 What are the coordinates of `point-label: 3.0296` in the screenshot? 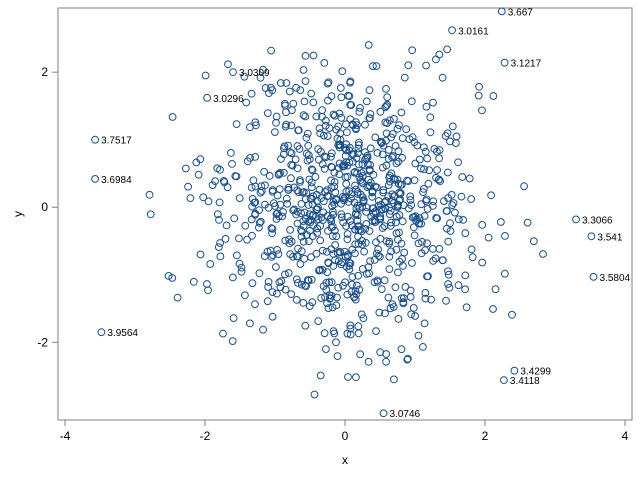 It's located at (228, 99).